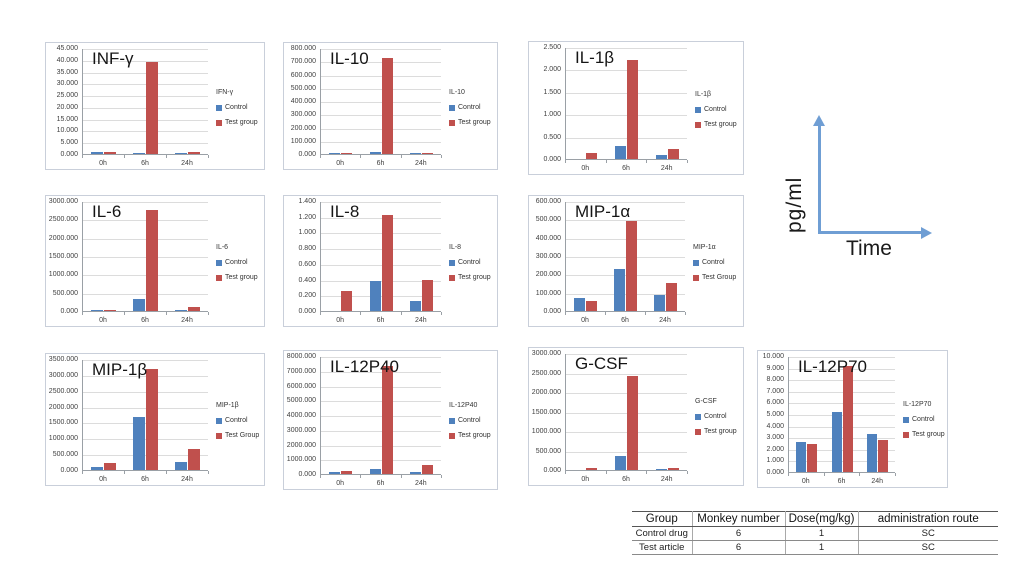  I want to click on bar-control-0h, so click(579, 304).